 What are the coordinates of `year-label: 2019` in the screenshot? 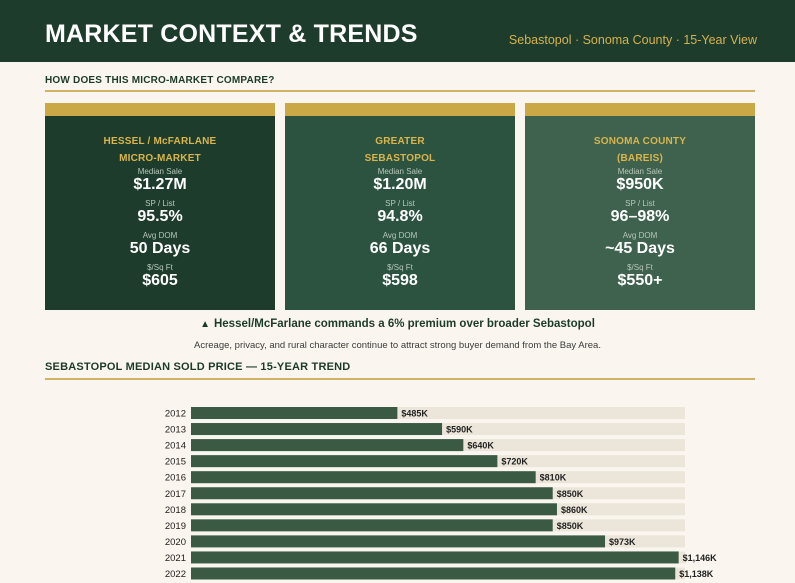 It's located at (175, 526).